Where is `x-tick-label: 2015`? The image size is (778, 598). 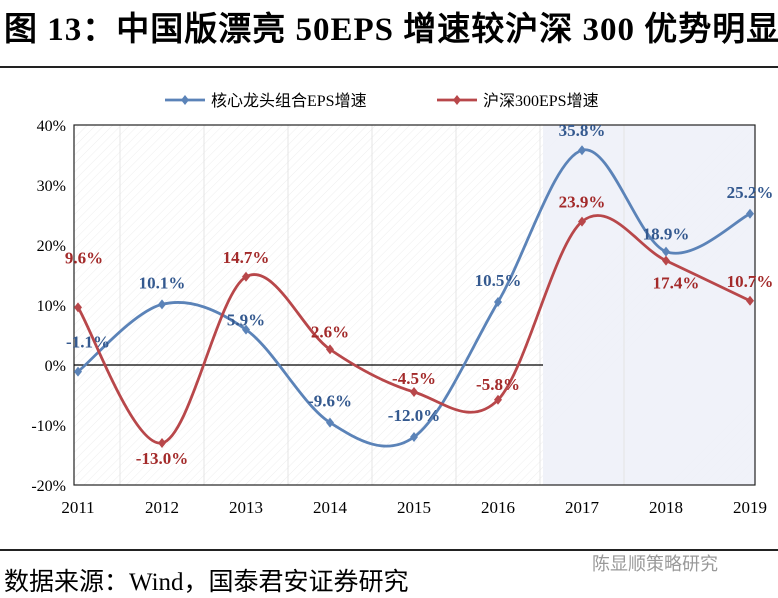
x-tick-label: 2015 is located at coordinates (414, 507).